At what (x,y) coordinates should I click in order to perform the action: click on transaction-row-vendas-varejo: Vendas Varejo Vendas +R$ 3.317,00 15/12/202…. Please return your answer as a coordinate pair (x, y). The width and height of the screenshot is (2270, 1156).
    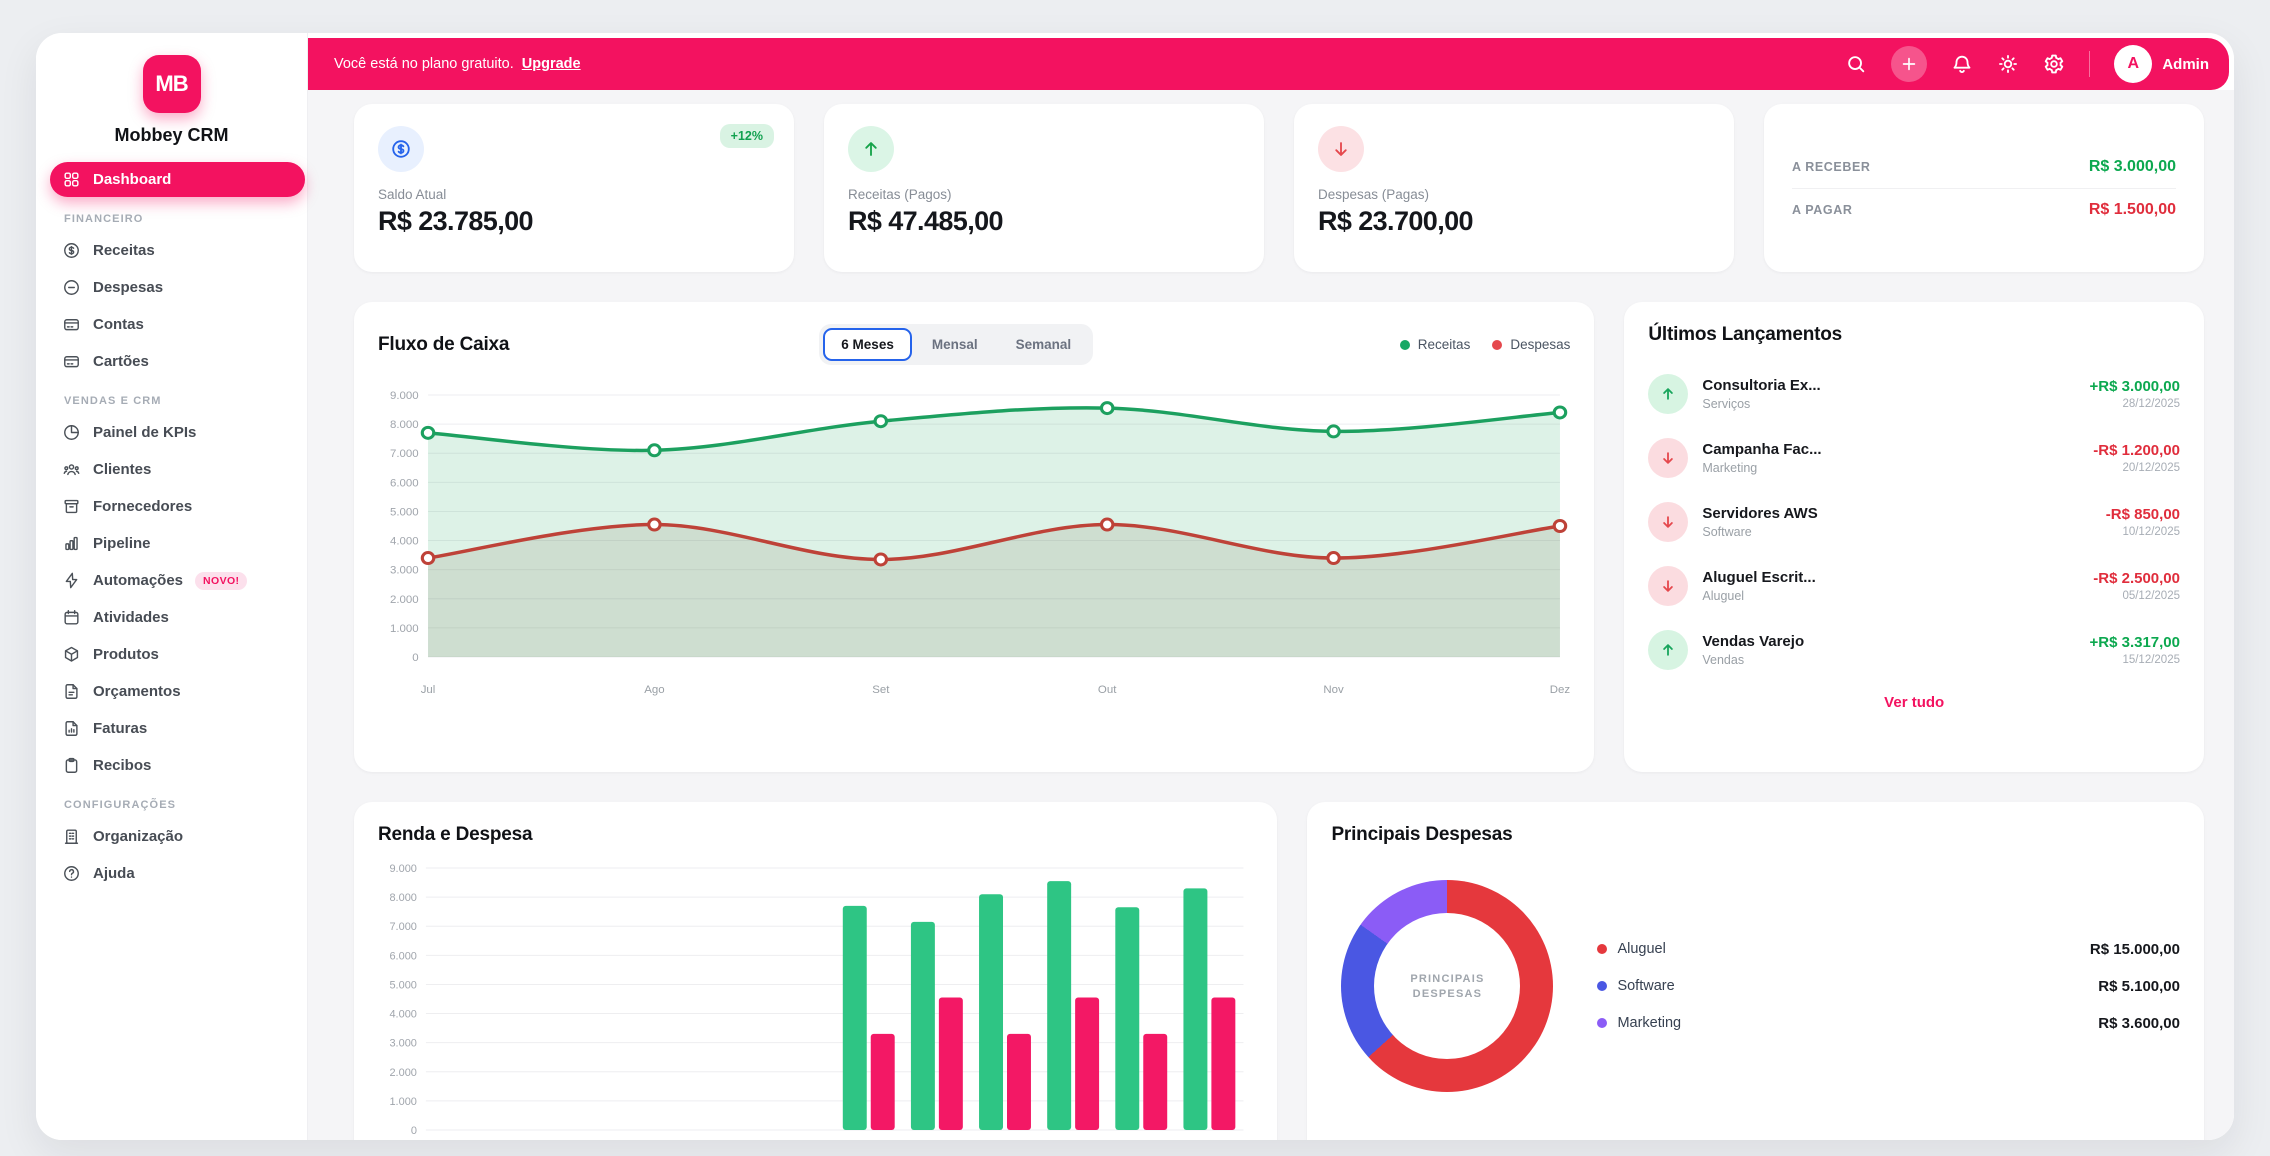
    Looking at the image, I should click on (1914, 650).